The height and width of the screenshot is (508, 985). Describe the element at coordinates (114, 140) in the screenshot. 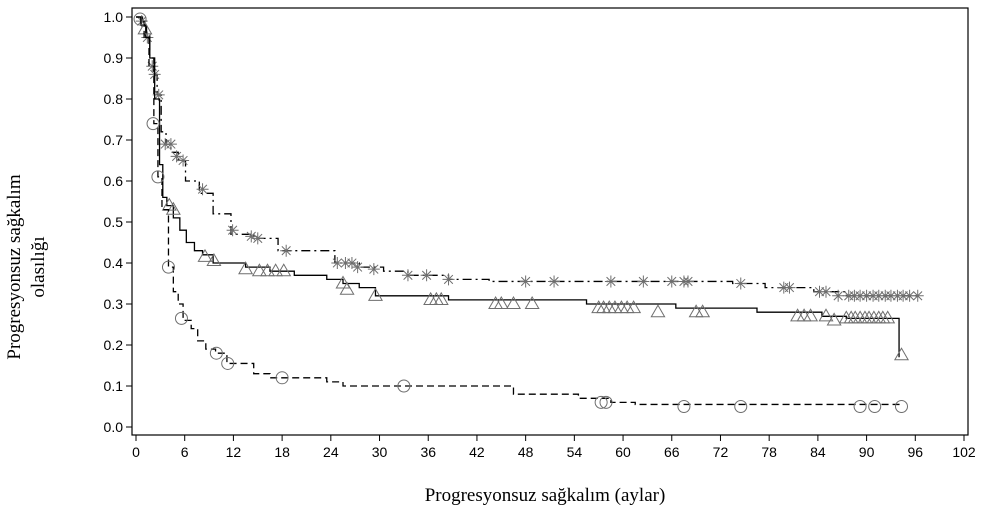

I see `y-tick-label: 0.7` at that location.